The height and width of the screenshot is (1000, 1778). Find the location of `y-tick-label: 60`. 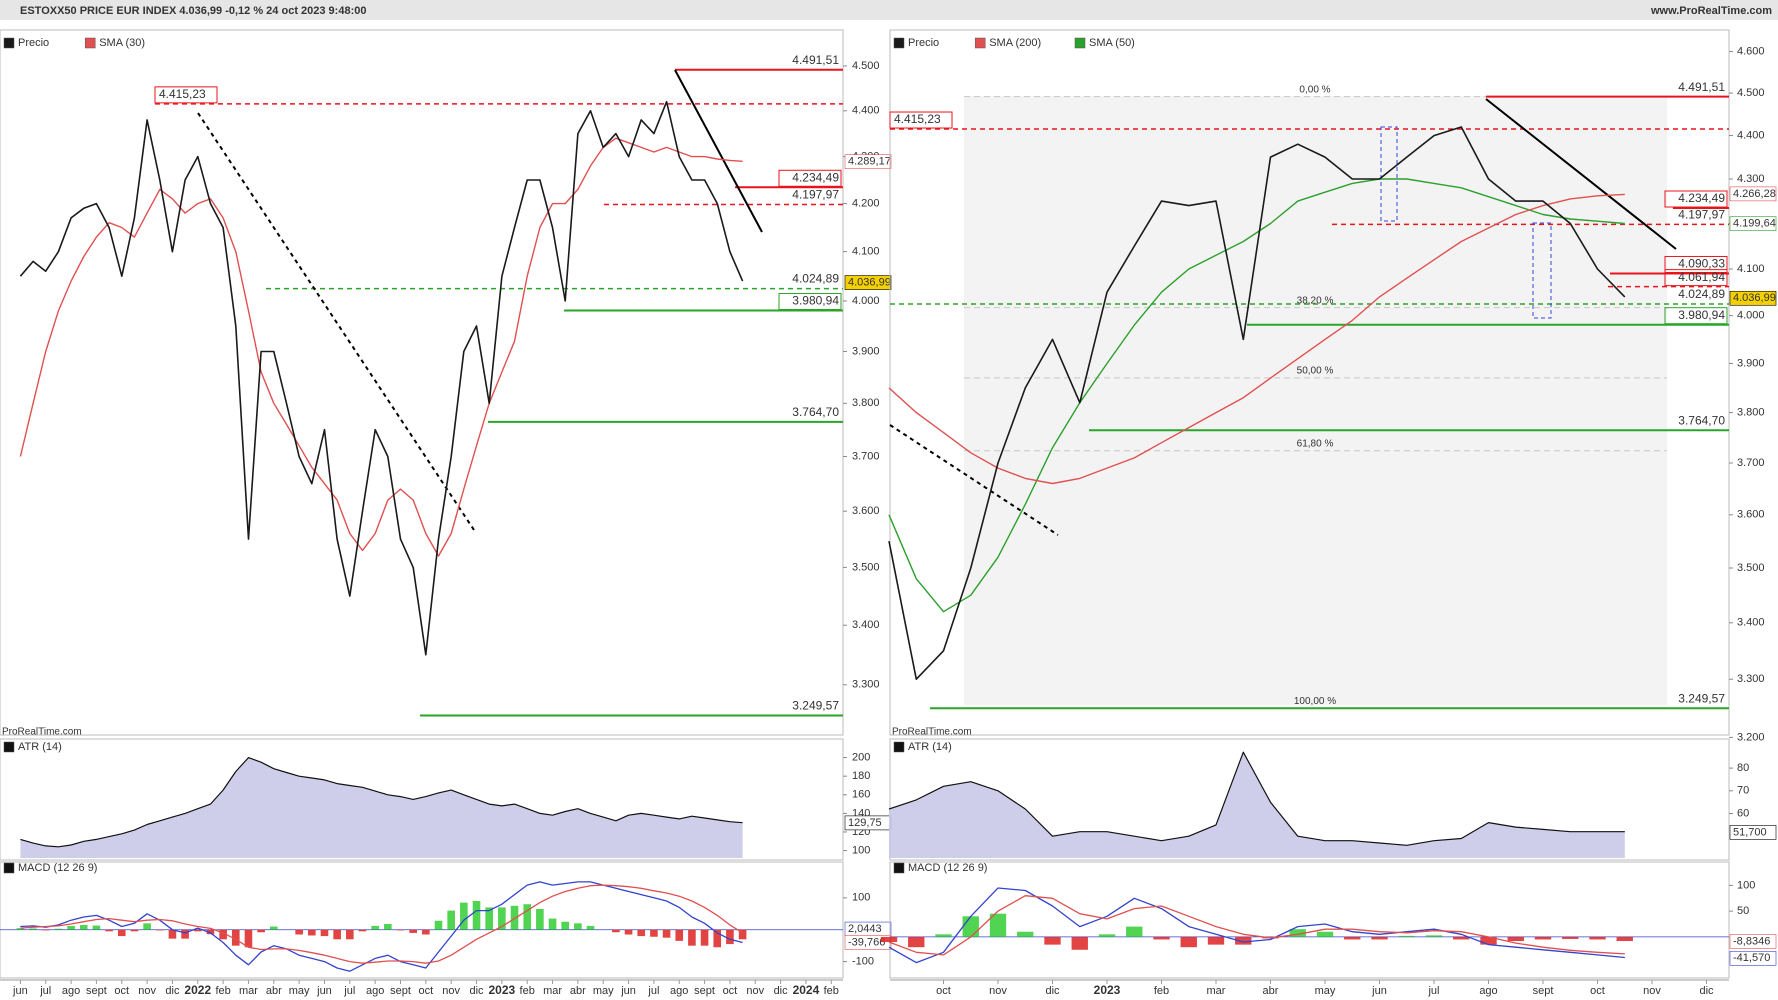

y-tick-label: 60 is located at coordinates (1743, 813).